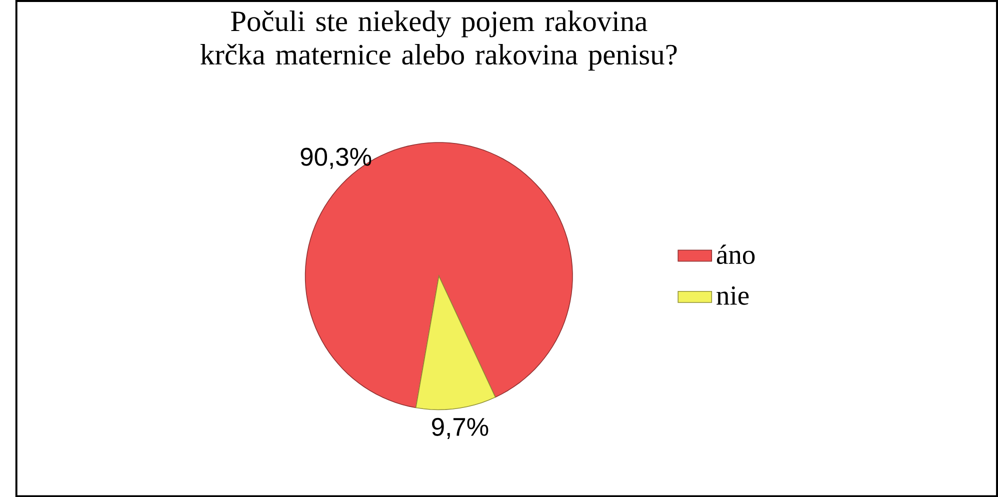 This screenshot has height=497, width=998. Describe the element at coordinates (336, 158) in the screenshot. I see `data-label: 90,3%` at that location.